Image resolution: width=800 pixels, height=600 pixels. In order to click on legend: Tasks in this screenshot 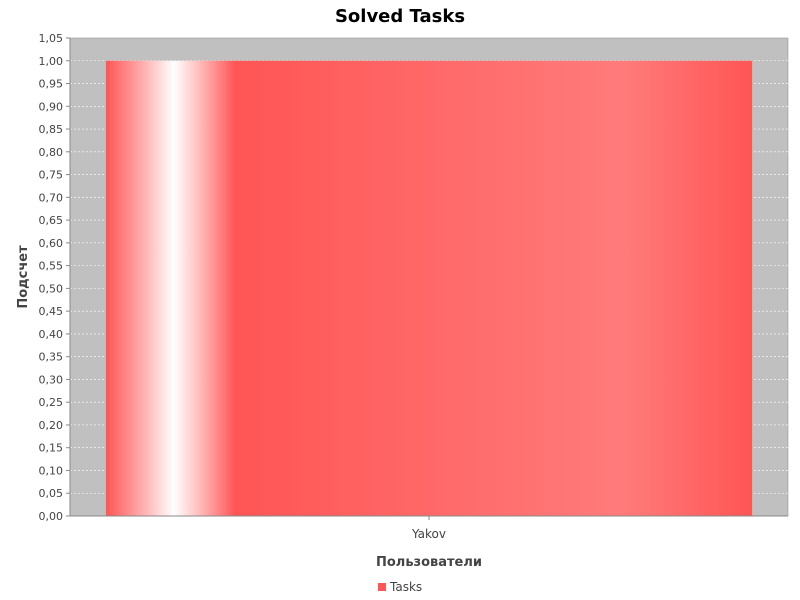, I will do `click(400, 587)`.